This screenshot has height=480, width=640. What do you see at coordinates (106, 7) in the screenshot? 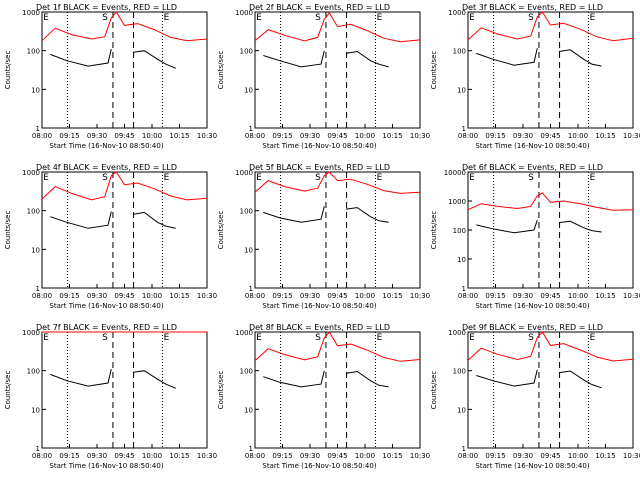
I see `panel-title: Det 1f BLACK = Events, RED = LLD` at bounding box center [106, 7].